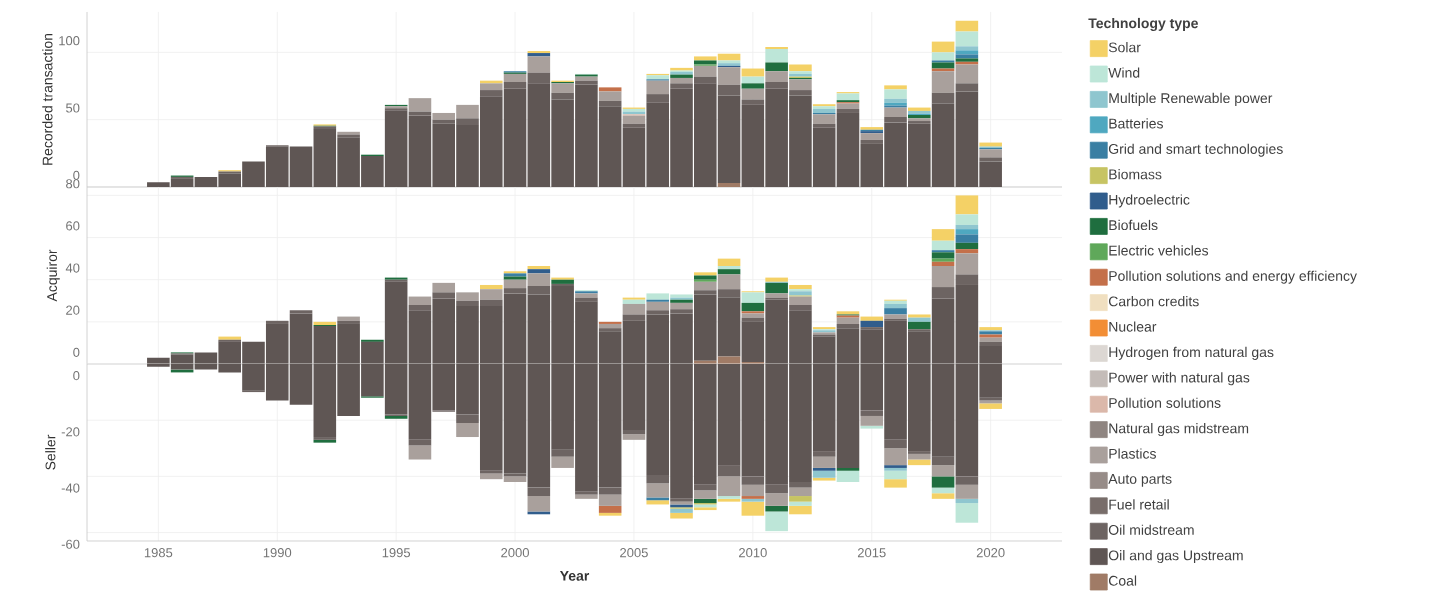  What do you see at coordinates (1149, 201) in the screenshot?
I see `legend-label: Hydroelectric` at bounding box center [1149, 201].